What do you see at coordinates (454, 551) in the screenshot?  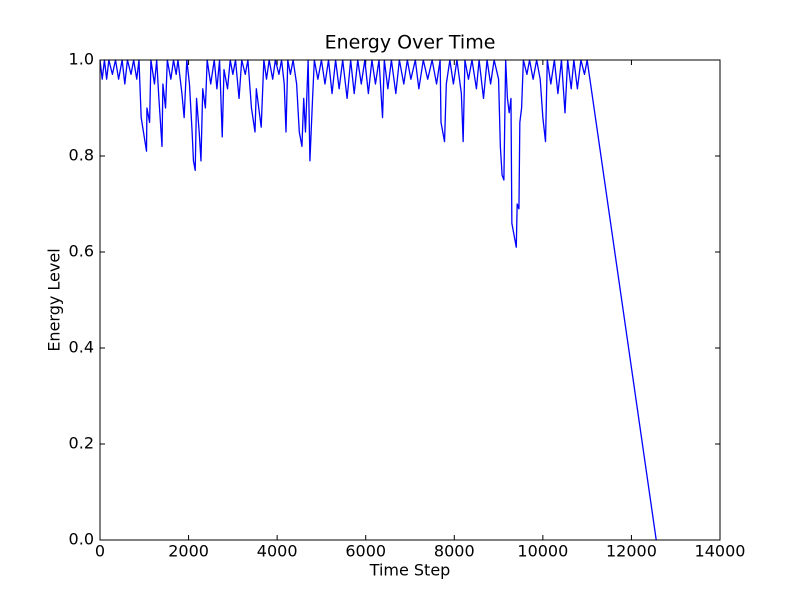 I see `x-tick-label: 8000` at bounding box center [454, 551].